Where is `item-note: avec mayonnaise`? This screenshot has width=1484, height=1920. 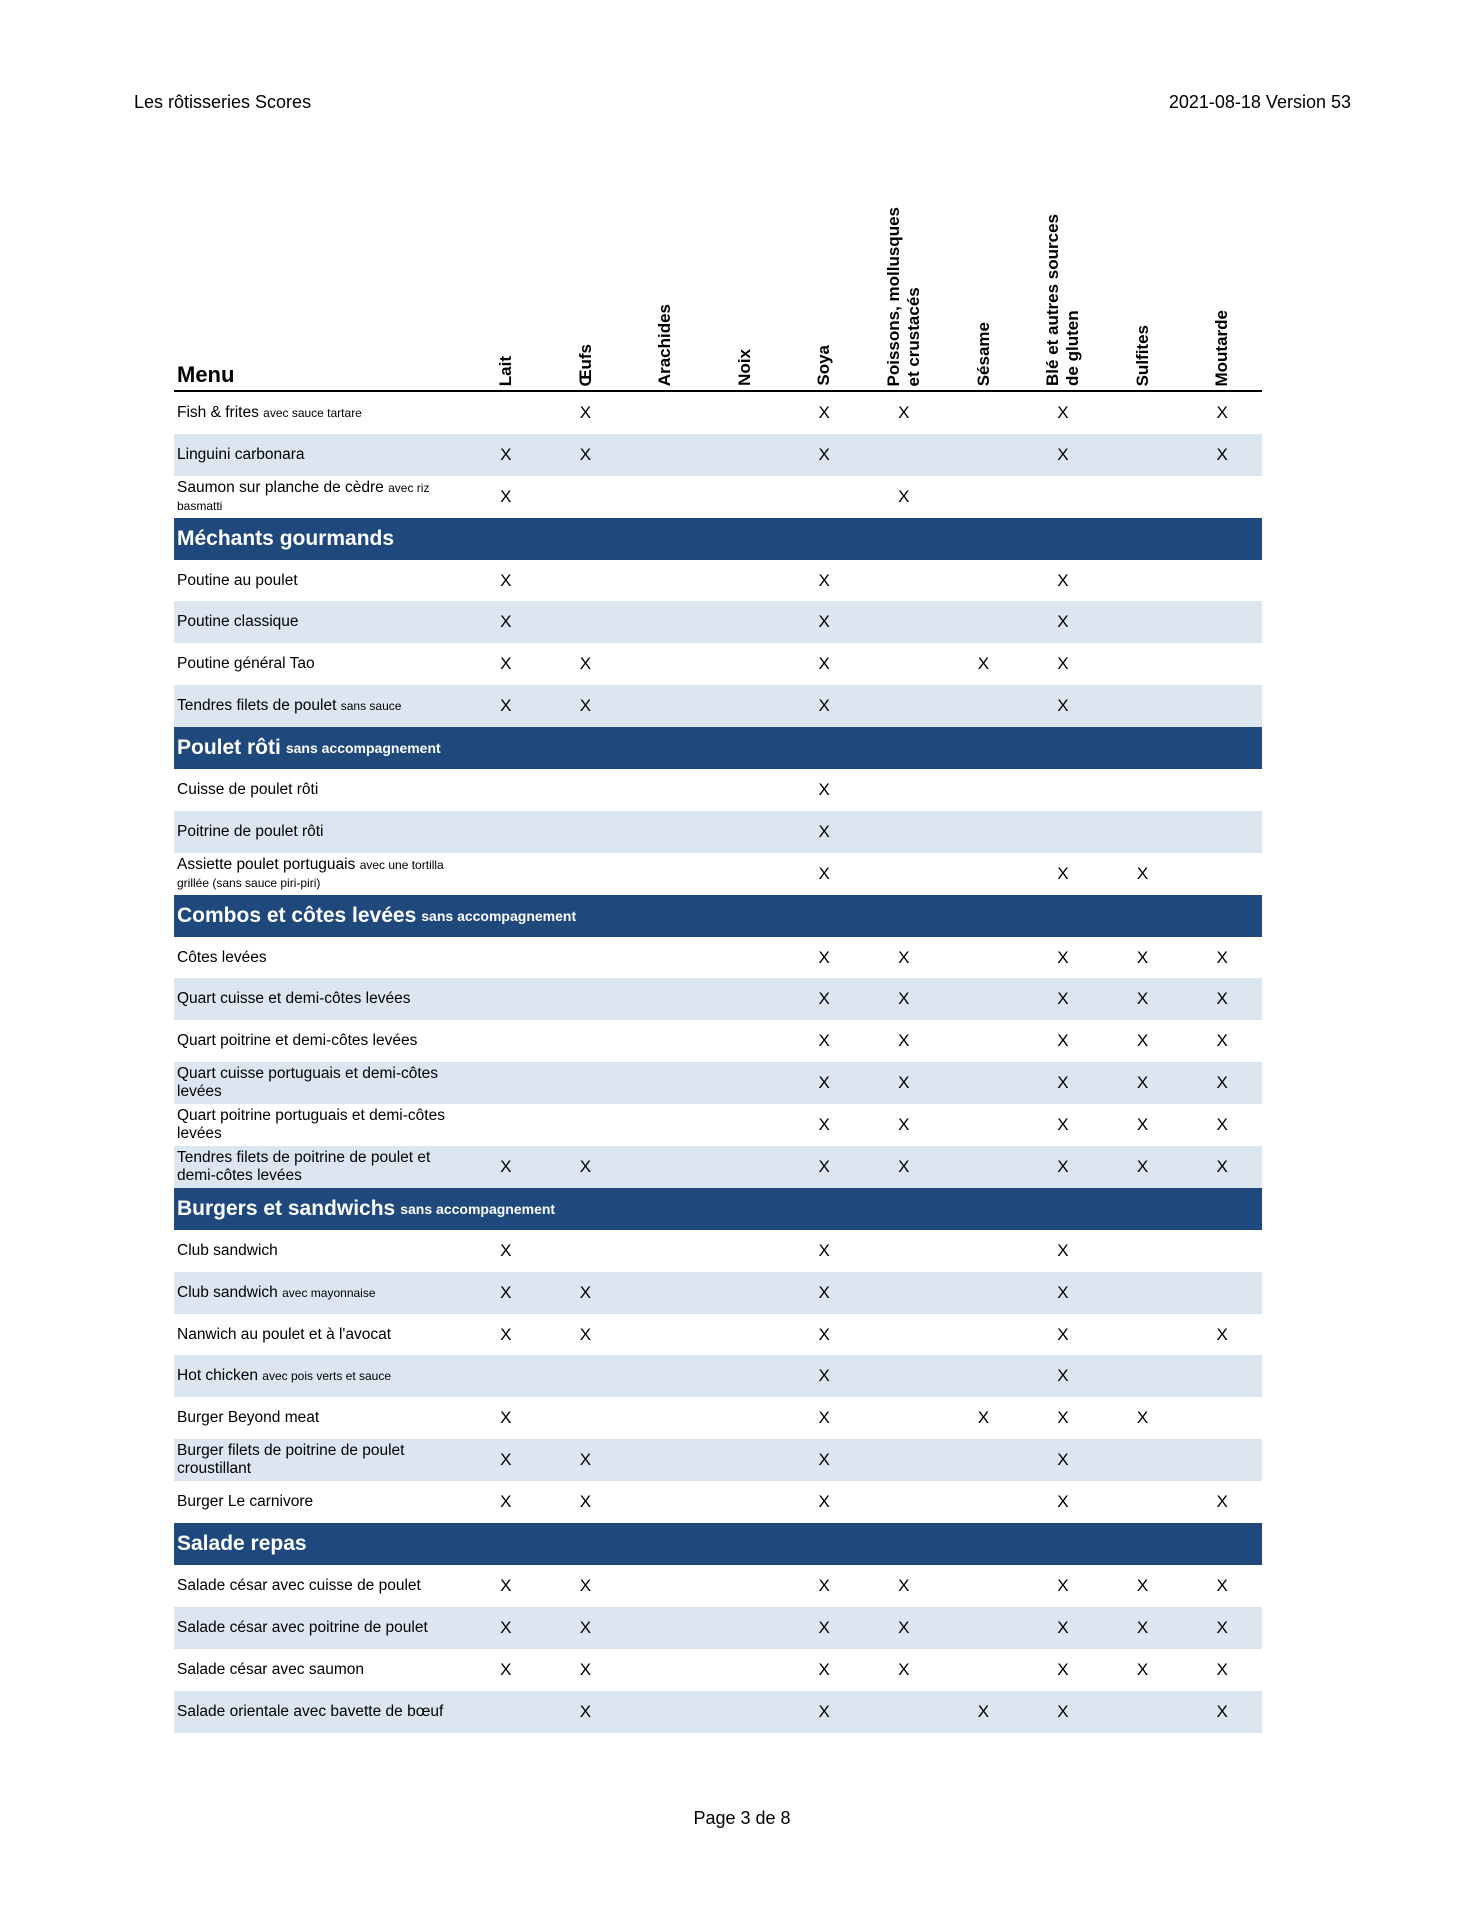
item-note: avec mayonnaise is located at coordinates (329, 1292).